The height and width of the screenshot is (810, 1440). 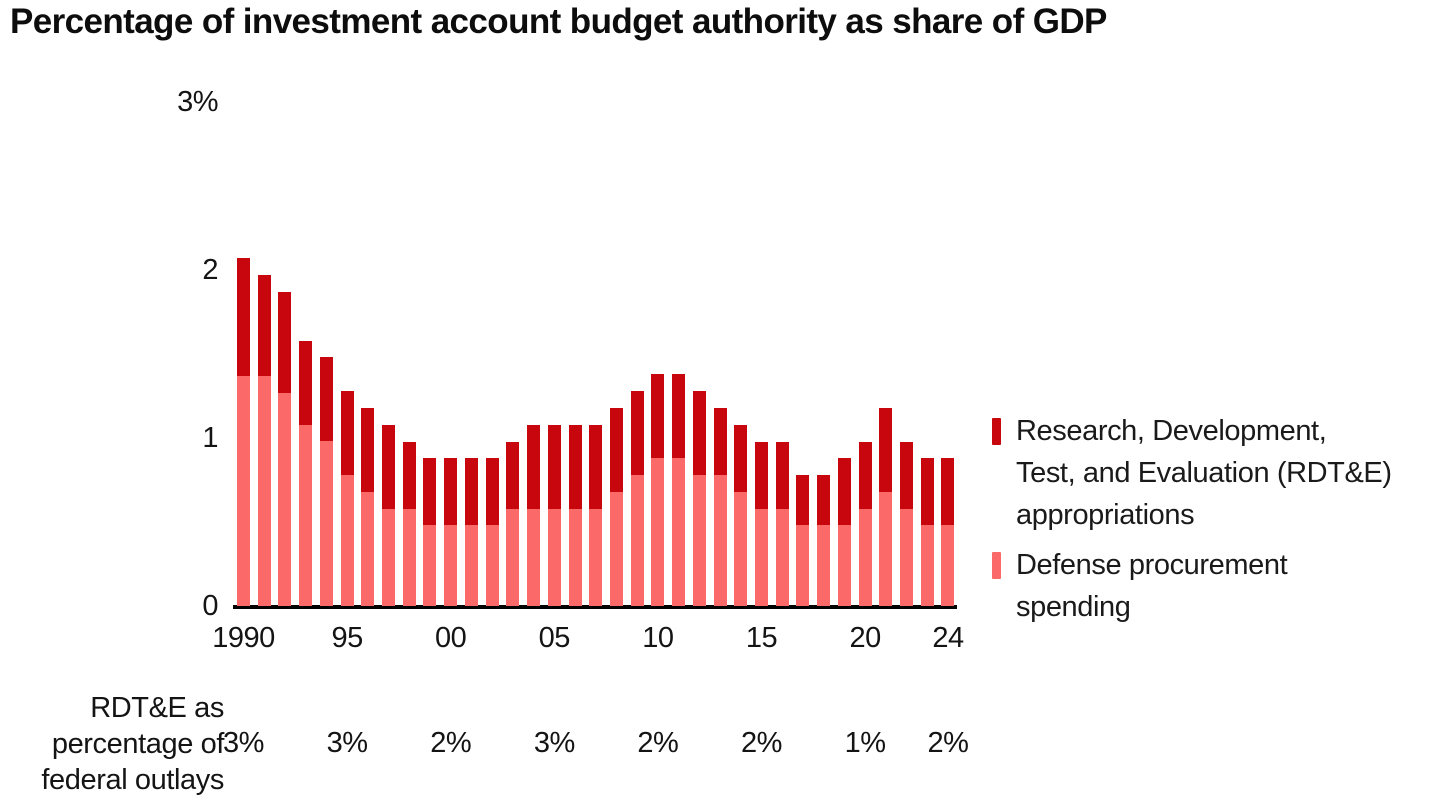 What do you see at coordinates (927, 491) in the screenshot?
I see `bar-2023-rdte-segment` at bounding box center [927, 491].